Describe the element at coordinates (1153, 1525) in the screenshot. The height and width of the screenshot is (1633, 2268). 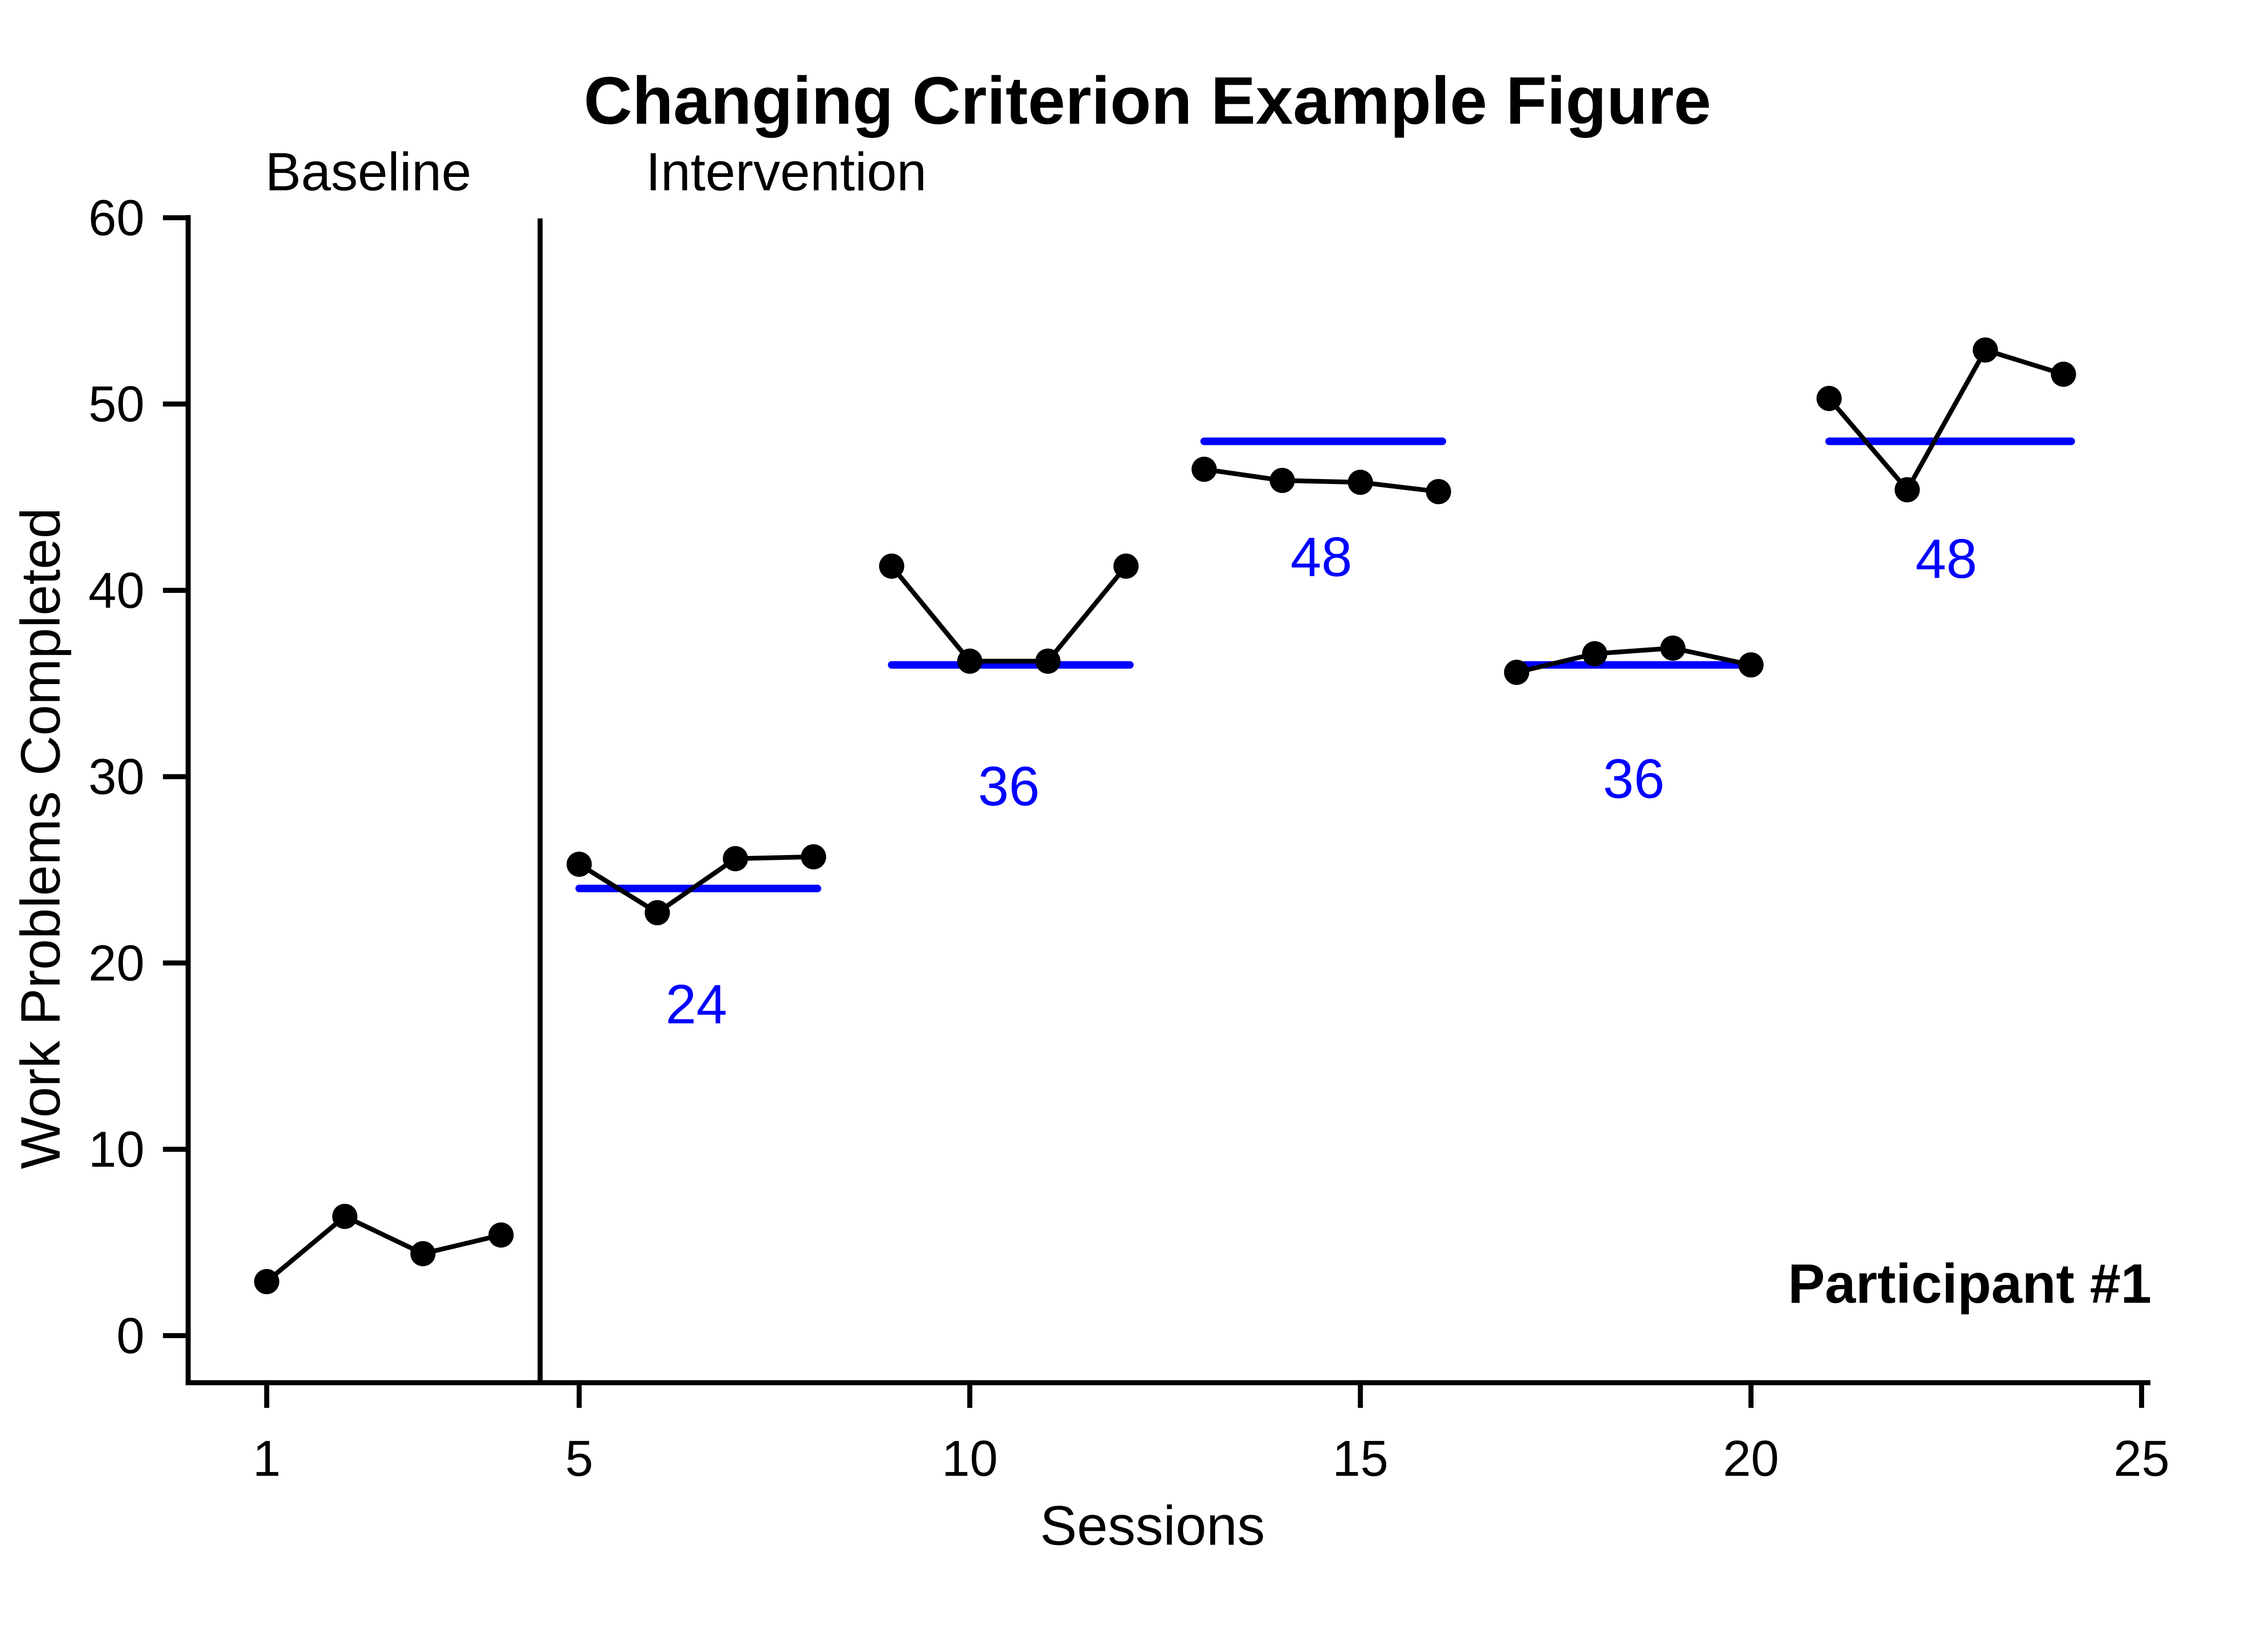
I see `x-axis-title: Sessions` at that location.